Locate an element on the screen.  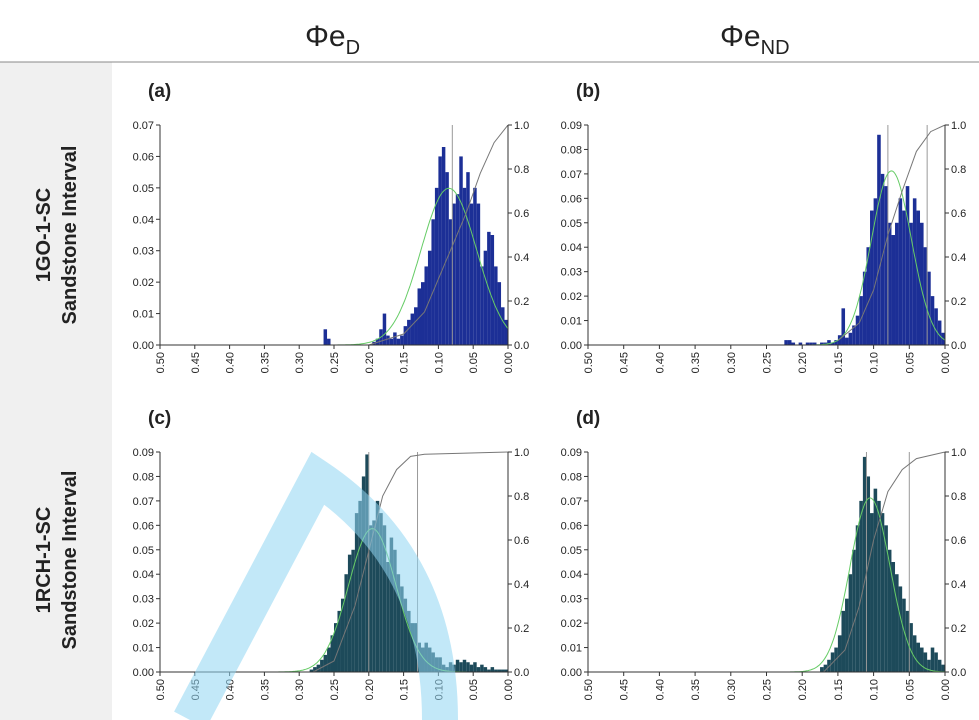
column-header-sub: ND is located at coordinates (775, 48).